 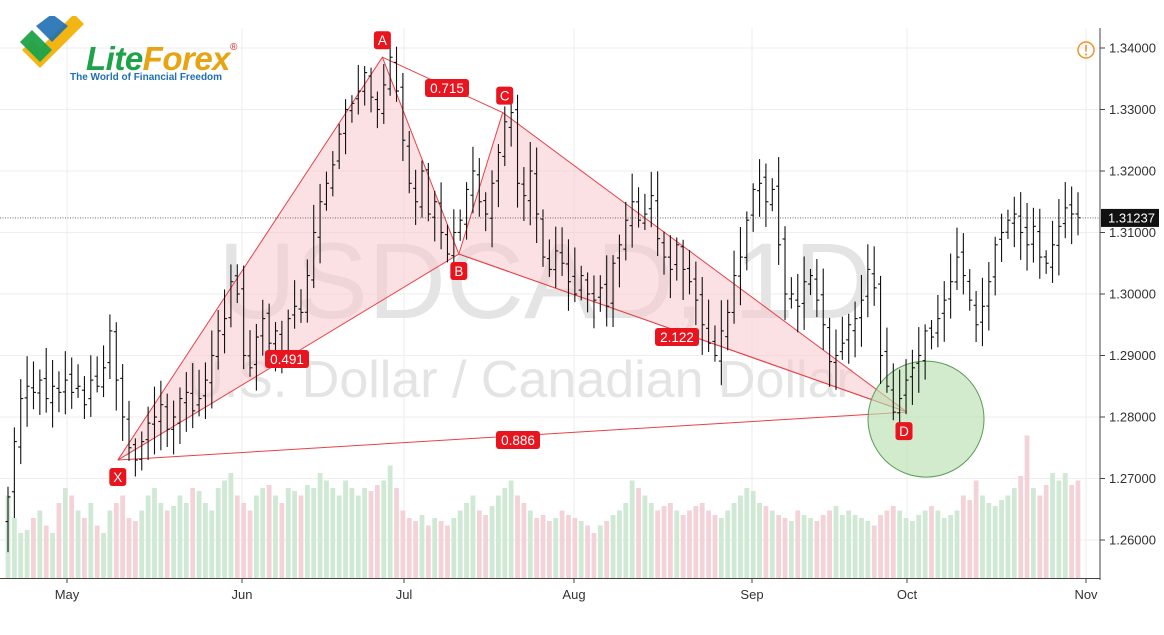 I want to click on svg-text: X, so click(x=117, y=477).